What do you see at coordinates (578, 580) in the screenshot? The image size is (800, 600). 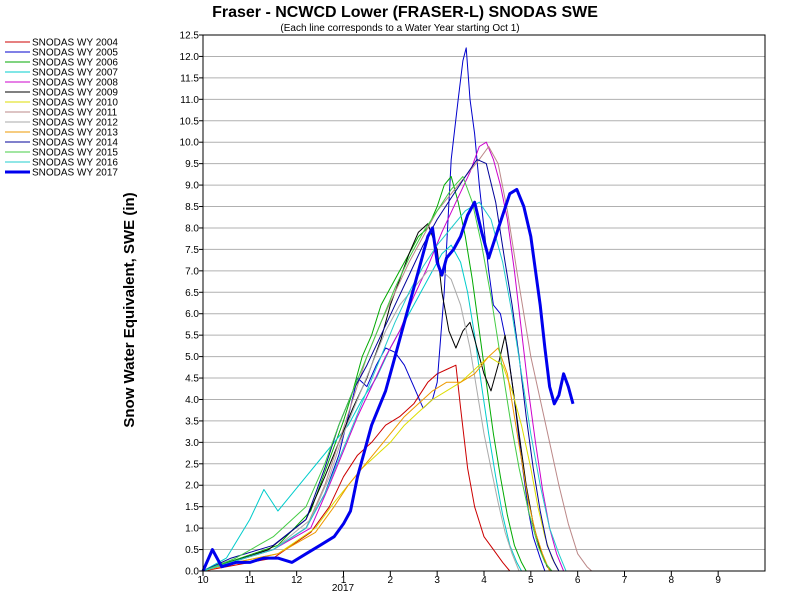 I see `x-tick-label: 6` at bounding box center [578, 580].